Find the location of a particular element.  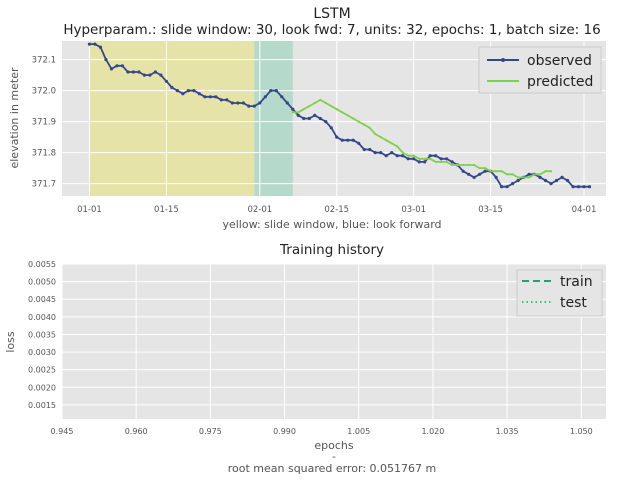

x-tick-label: 03-15 is located at coordinates (490, 210).